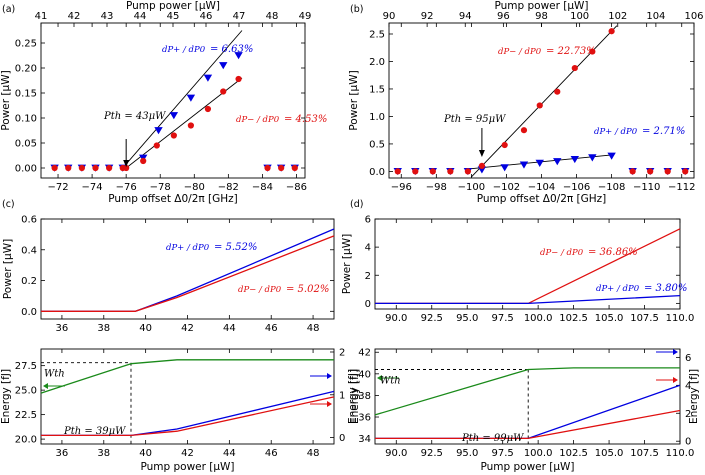  What do you see at coordinates (272, 16) in the screenshot?
I see `top-x-tick-label: 48` at bounding box center [272, 16].